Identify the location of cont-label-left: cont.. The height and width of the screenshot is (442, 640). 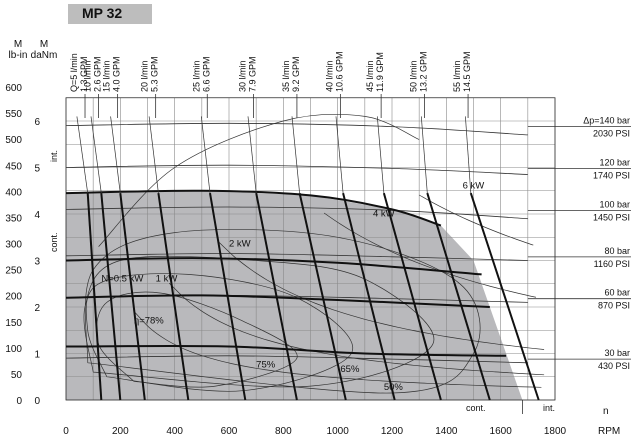
(54, 242).